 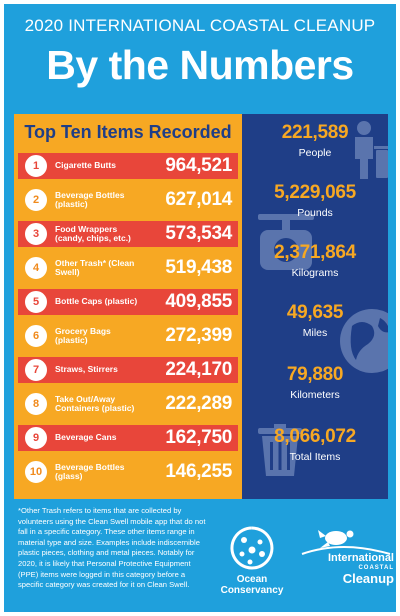 I want to click on poster-title: By the Numbers, so click(x=200, y=65).